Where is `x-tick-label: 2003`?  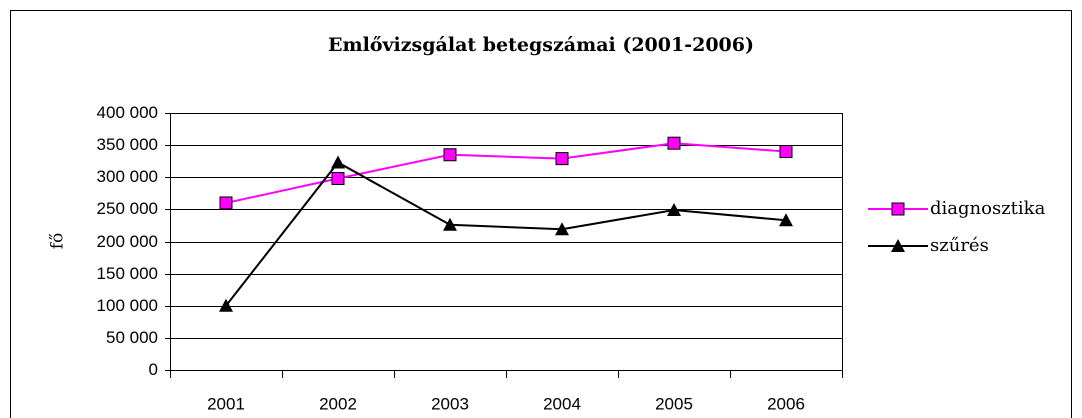 x-tick-label: 2003 is located at coordinates (450, 403).